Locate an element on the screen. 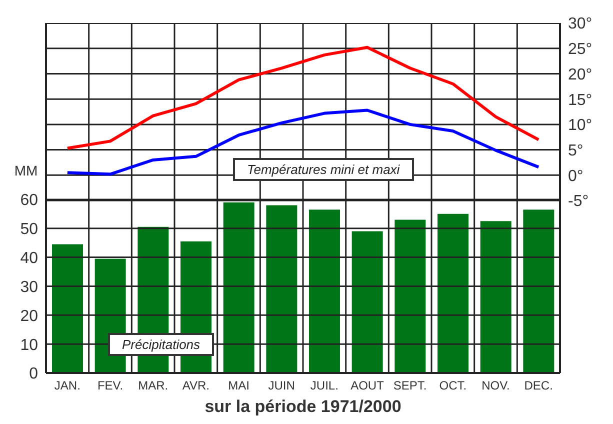 The image size is (613, 424). y2-tick-label: 10° is located at coordinates (580, 125).